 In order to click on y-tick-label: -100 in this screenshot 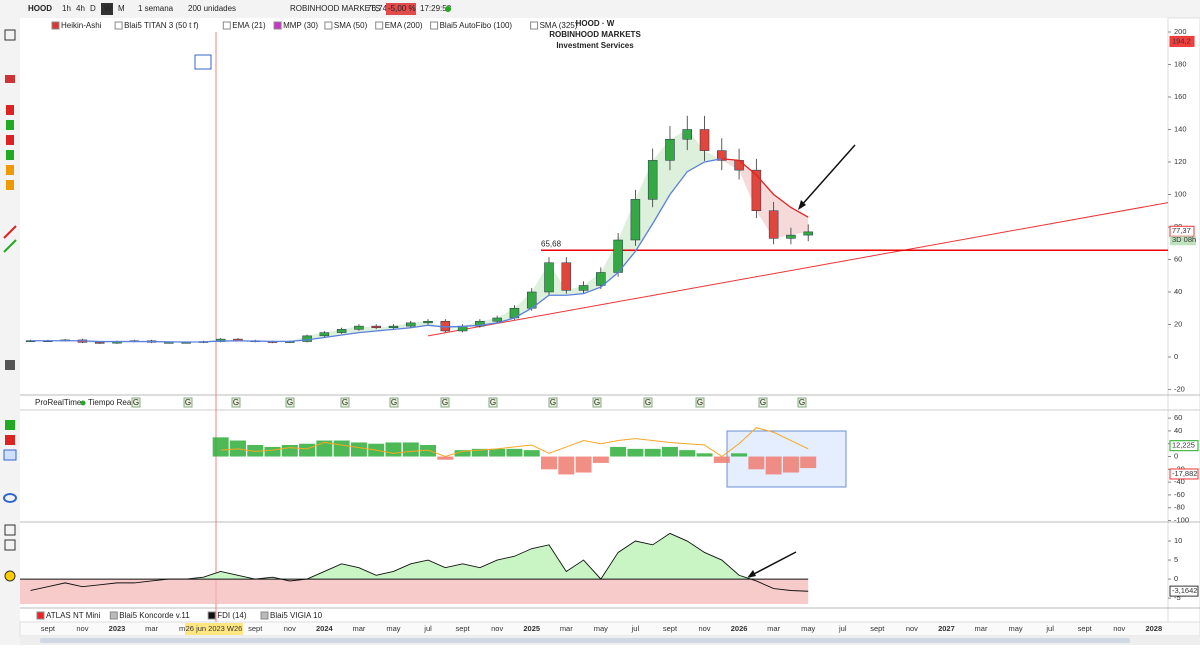, I will do `click(1181, 520)`.